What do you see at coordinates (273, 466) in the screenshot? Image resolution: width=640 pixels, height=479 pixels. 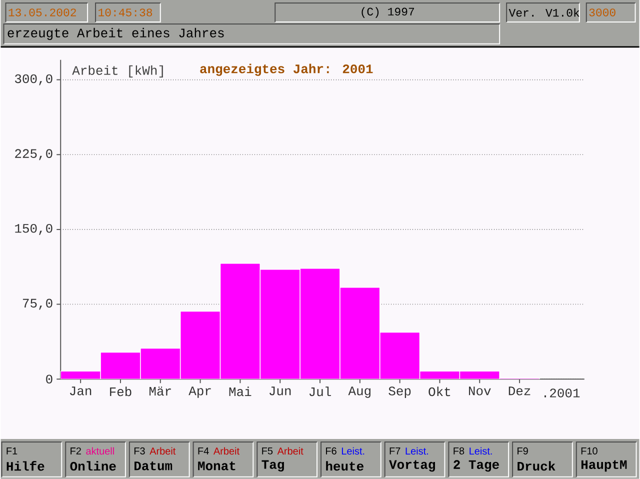 I see `text: Tag` at bounding box center [273, 466].